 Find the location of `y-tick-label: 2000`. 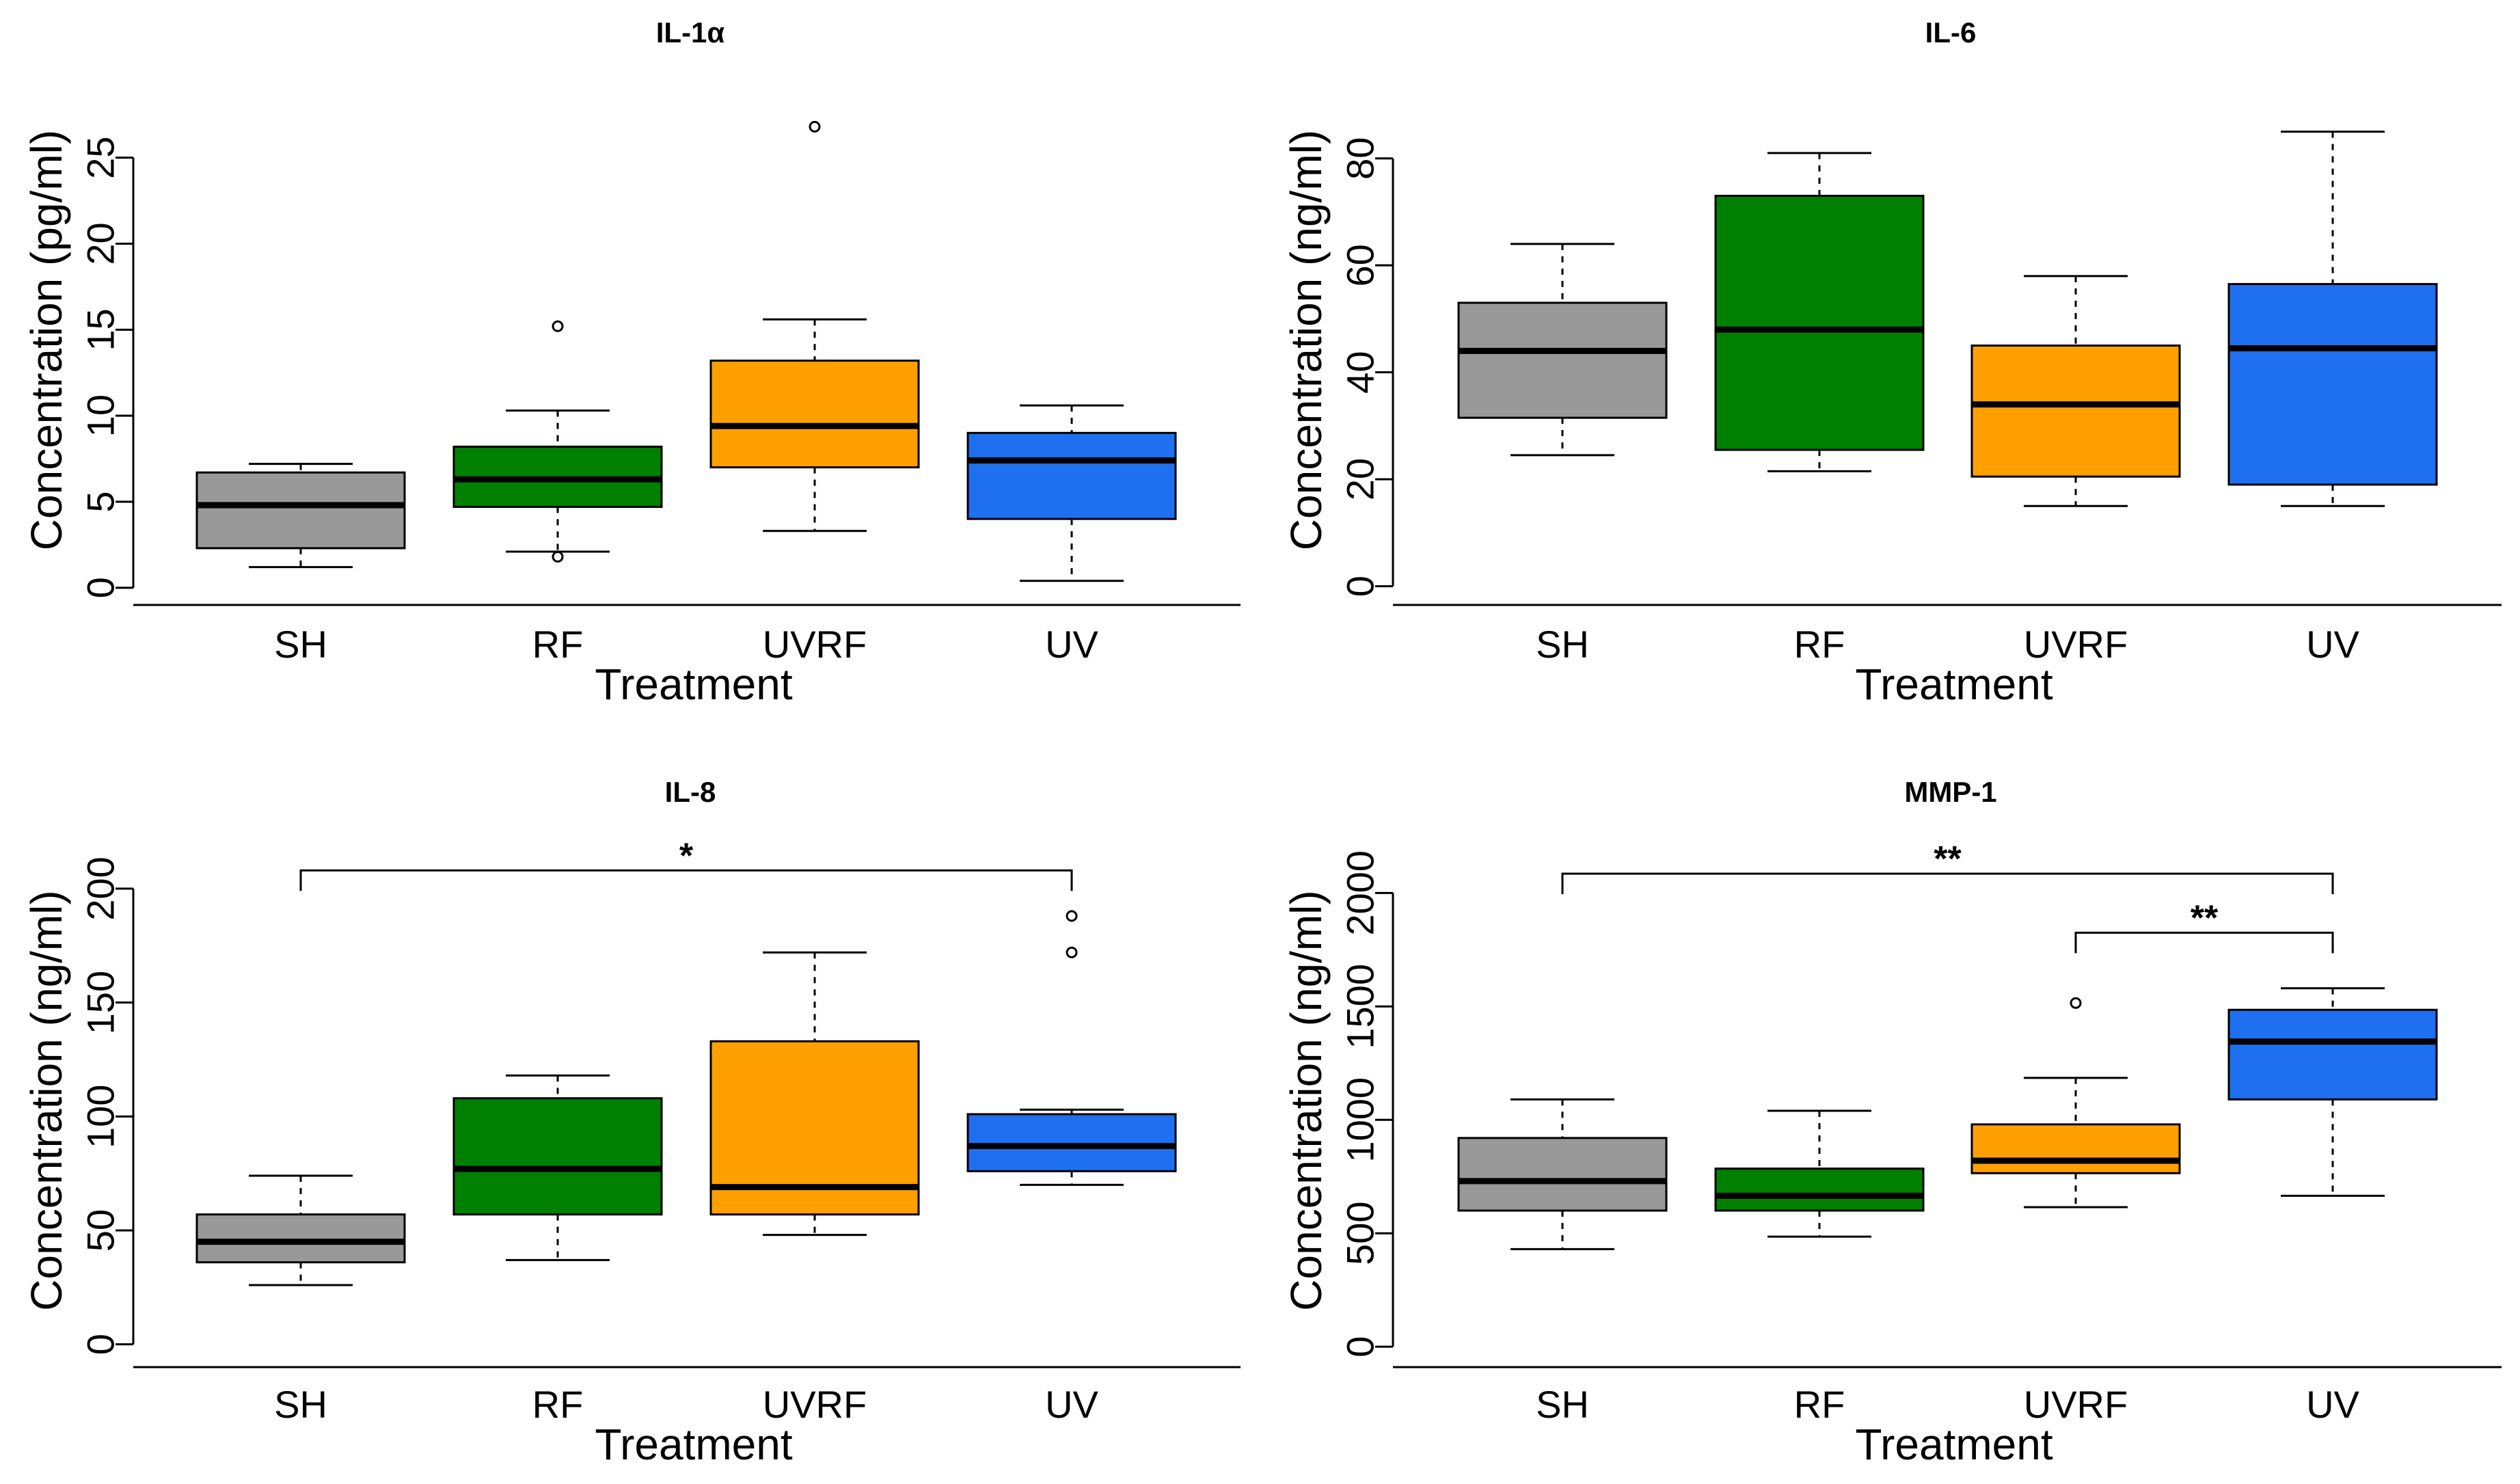

y-tick-label: 2000 is located at coordinates (1360, 893).